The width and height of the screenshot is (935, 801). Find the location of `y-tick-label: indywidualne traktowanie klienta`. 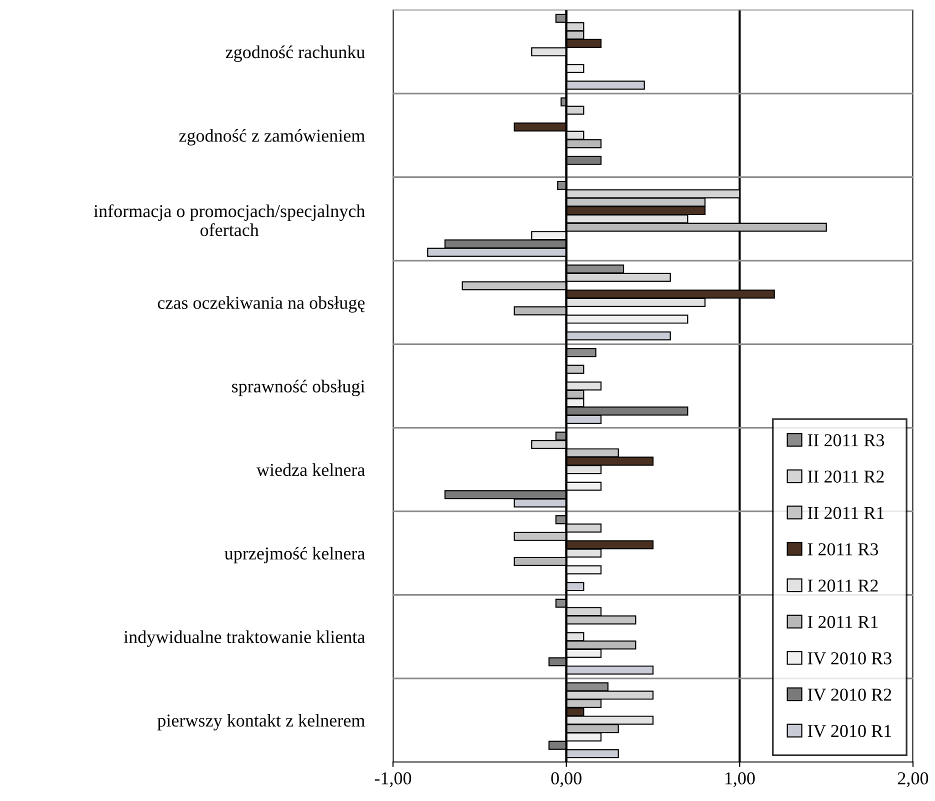

y-tick-label: indywidualne traktowanie klienta is located at coordinates (244, 638).